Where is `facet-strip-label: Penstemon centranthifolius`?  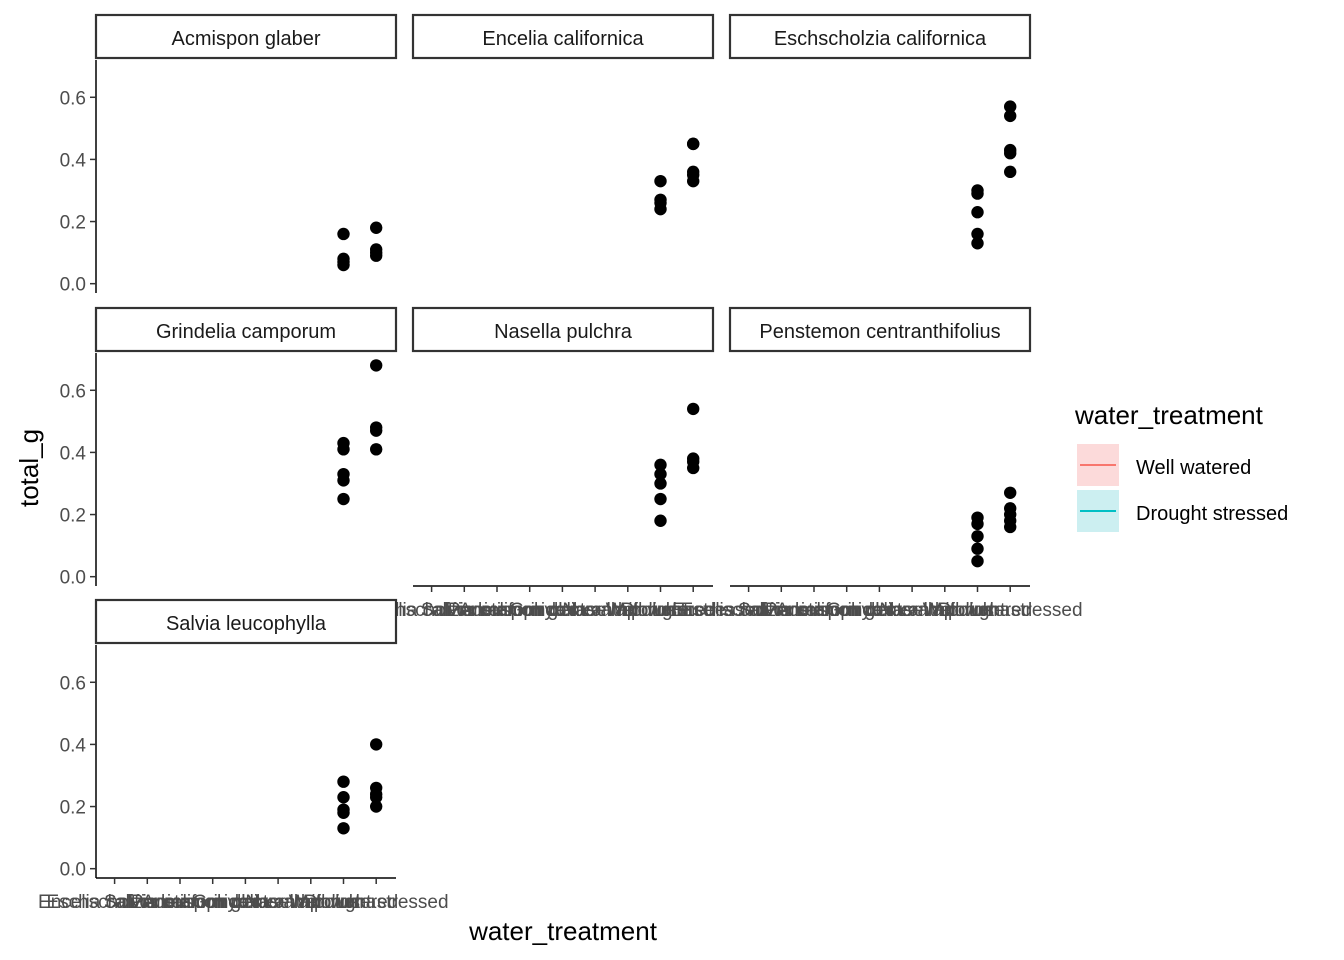
facet-strip-label: Penstemon centranthifolius is located at coordinates (879, 332).